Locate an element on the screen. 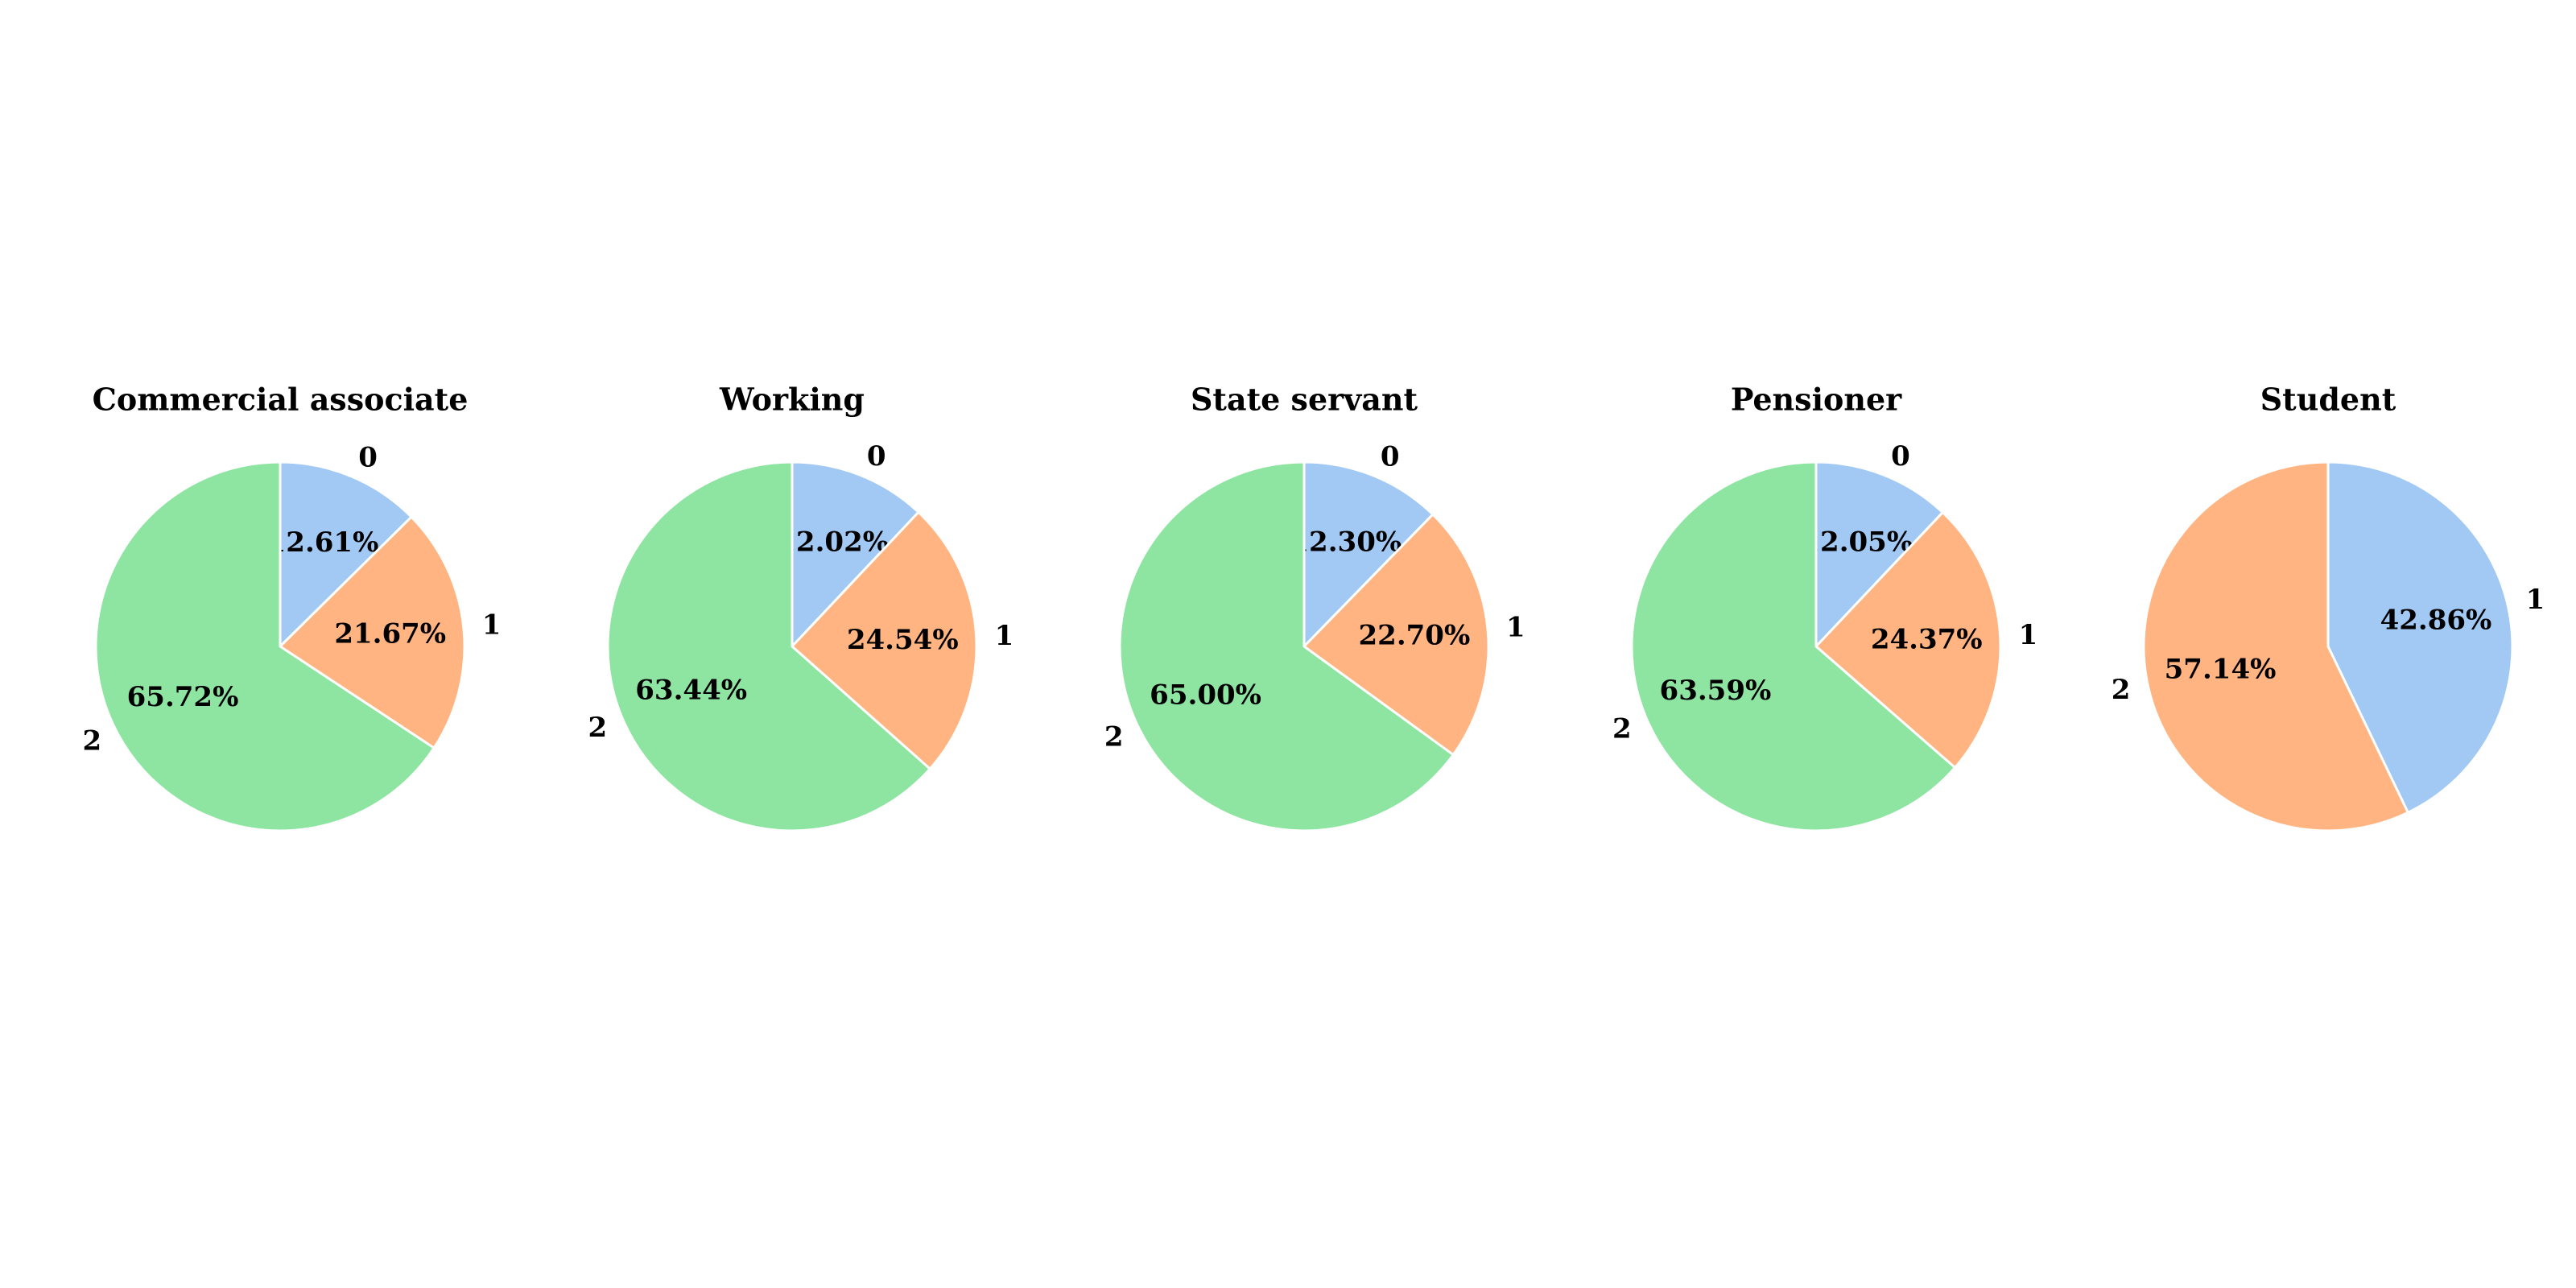 The width and height of the screenshot is (2576, 1288). pie-percent-label: 12.05% is located at coordinates (1857, 542).